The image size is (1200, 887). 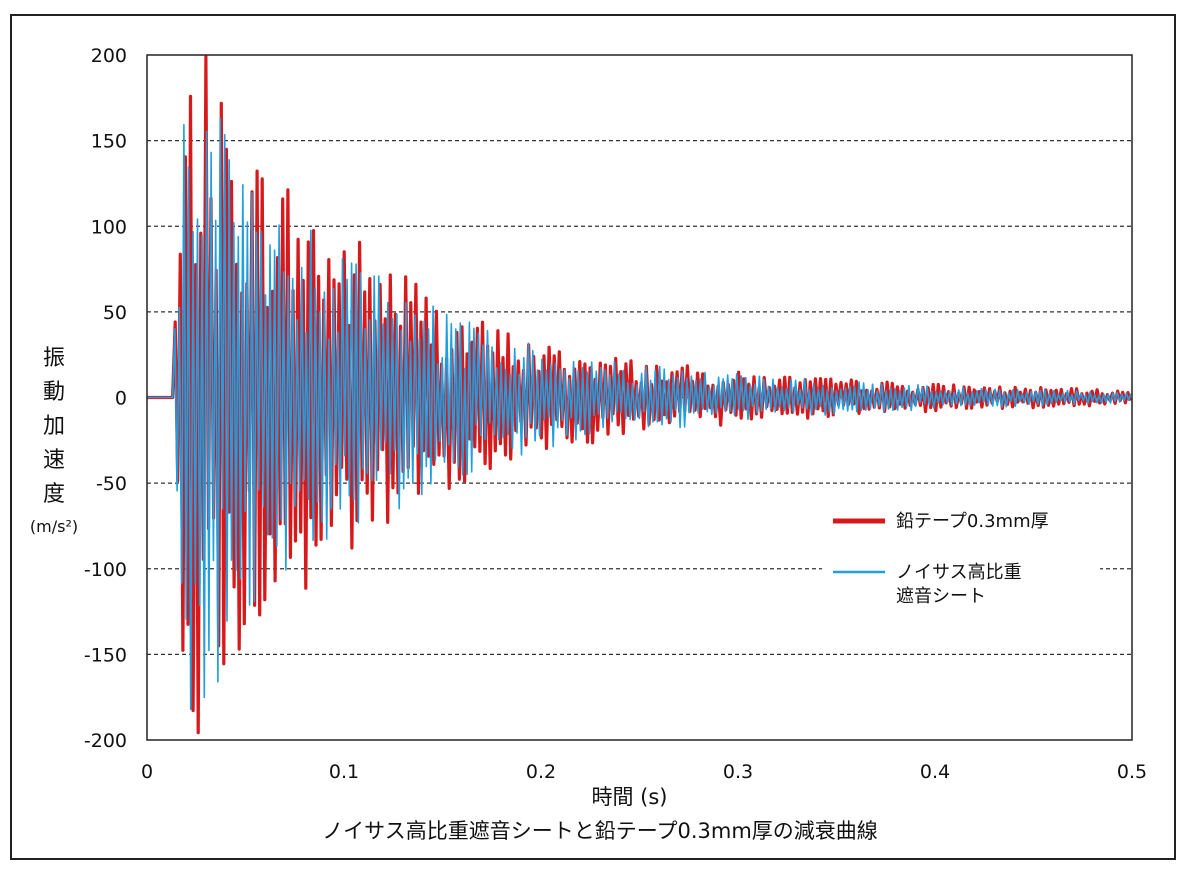 I want to click on x-tick-label: 0.2, so click(x=541, y=772).